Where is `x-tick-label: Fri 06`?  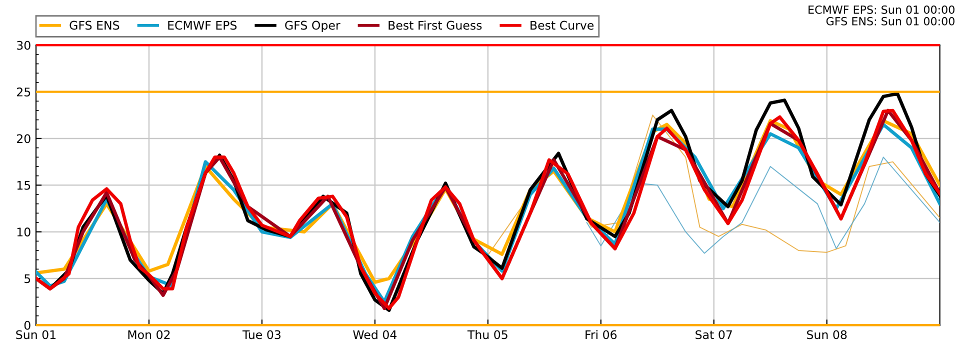
x-tick-label: Fri 06 is located at coordinates (601, 335).